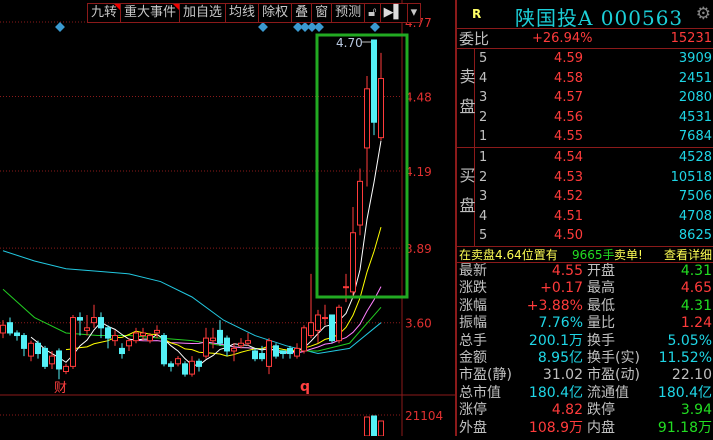 Image resolution: width=713 pixels, height=440 pixels. What do you see at coordinates (192, 302) in the screenshot?
I see `ma60-line` at bounding box center [192, 302].